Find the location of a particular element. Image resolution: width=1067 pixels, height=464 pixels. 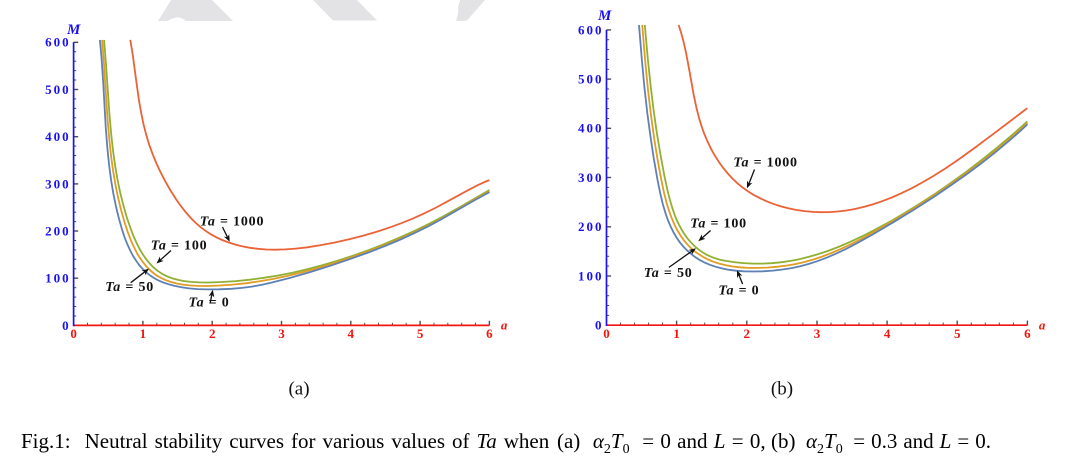

svg-text: (a) is located at coordinates (298, 389).